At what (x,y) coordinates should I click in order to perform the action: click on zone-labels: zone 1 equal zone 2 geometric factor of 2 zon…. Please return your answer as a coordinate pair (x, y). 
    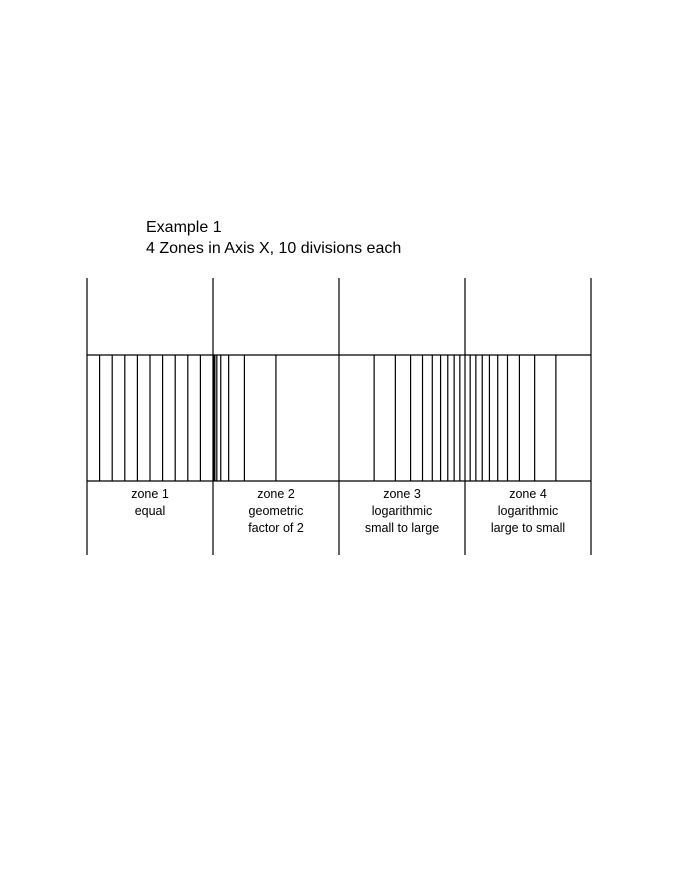
    Looking at the image, I should click on (348, 511).